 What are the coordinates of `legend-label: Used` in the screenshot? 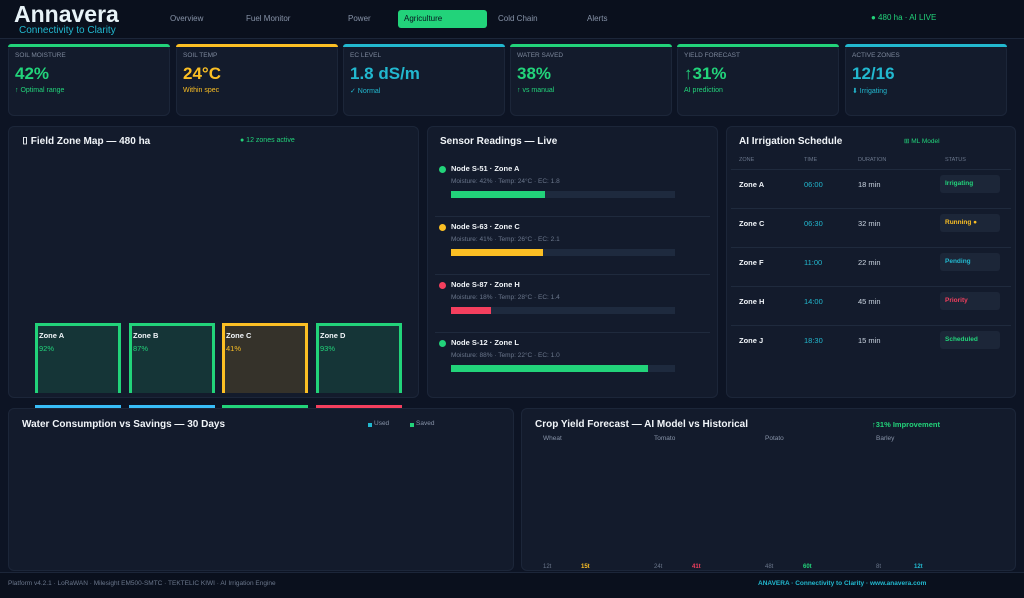 It's located at (382, 423).